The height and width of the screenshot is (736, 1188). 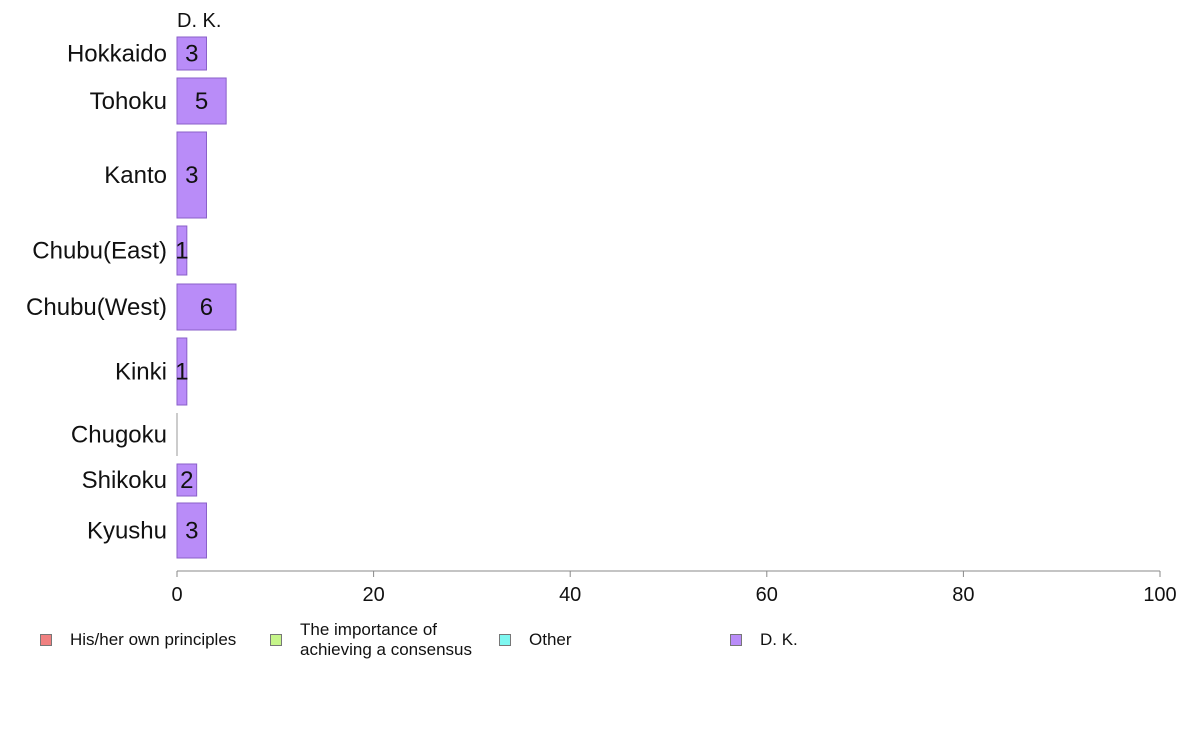 What do you see at coordinates (99, 251) in the screenshot?
I see `category-label: Chubu(East)` at bounding box center [99, 251].